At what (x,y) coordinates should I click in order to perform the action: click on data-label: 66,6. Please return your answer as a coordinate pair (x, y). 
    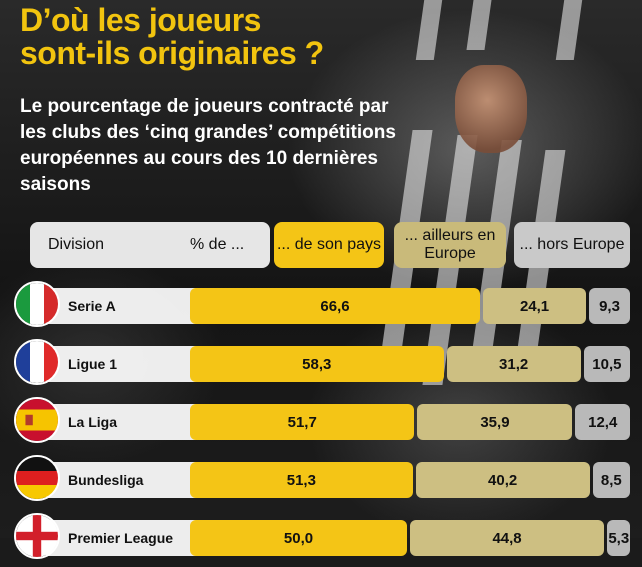
    Looking at the image, I should click on (335, 306).